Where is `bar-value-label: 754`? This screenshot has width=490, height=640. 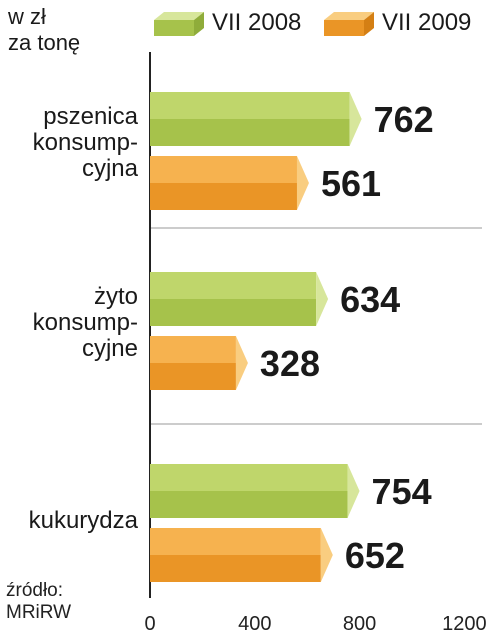
bar-value-label: 754 is located at coordinates (402, 491).